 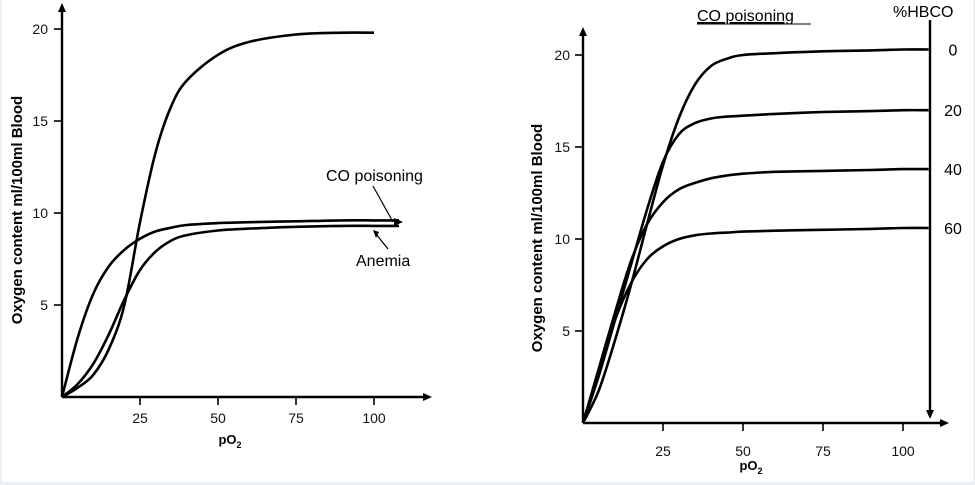 I want to click on right-y-axis-arrow, so click(x=583, y=31).